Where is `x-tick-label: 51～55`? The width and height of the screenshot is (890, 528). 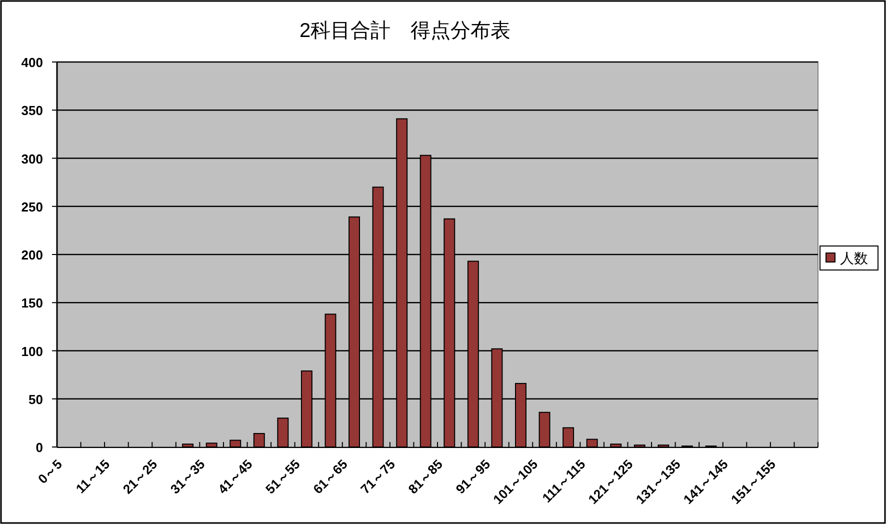 x-tick-label: 51～55 is located at coordinates (282, 476).